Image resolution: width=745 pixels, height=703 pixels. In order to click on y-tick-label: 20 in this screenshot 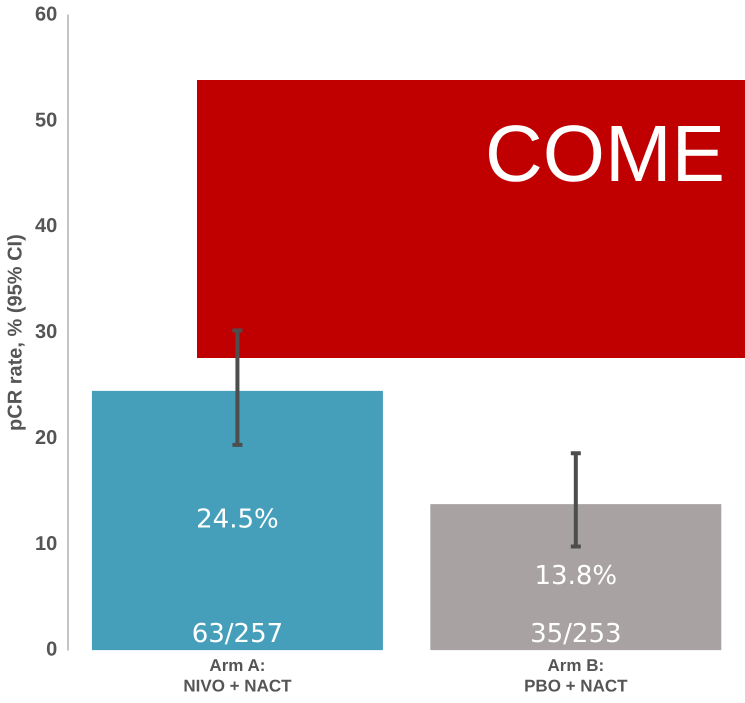, I will do `click(46, 437)`.